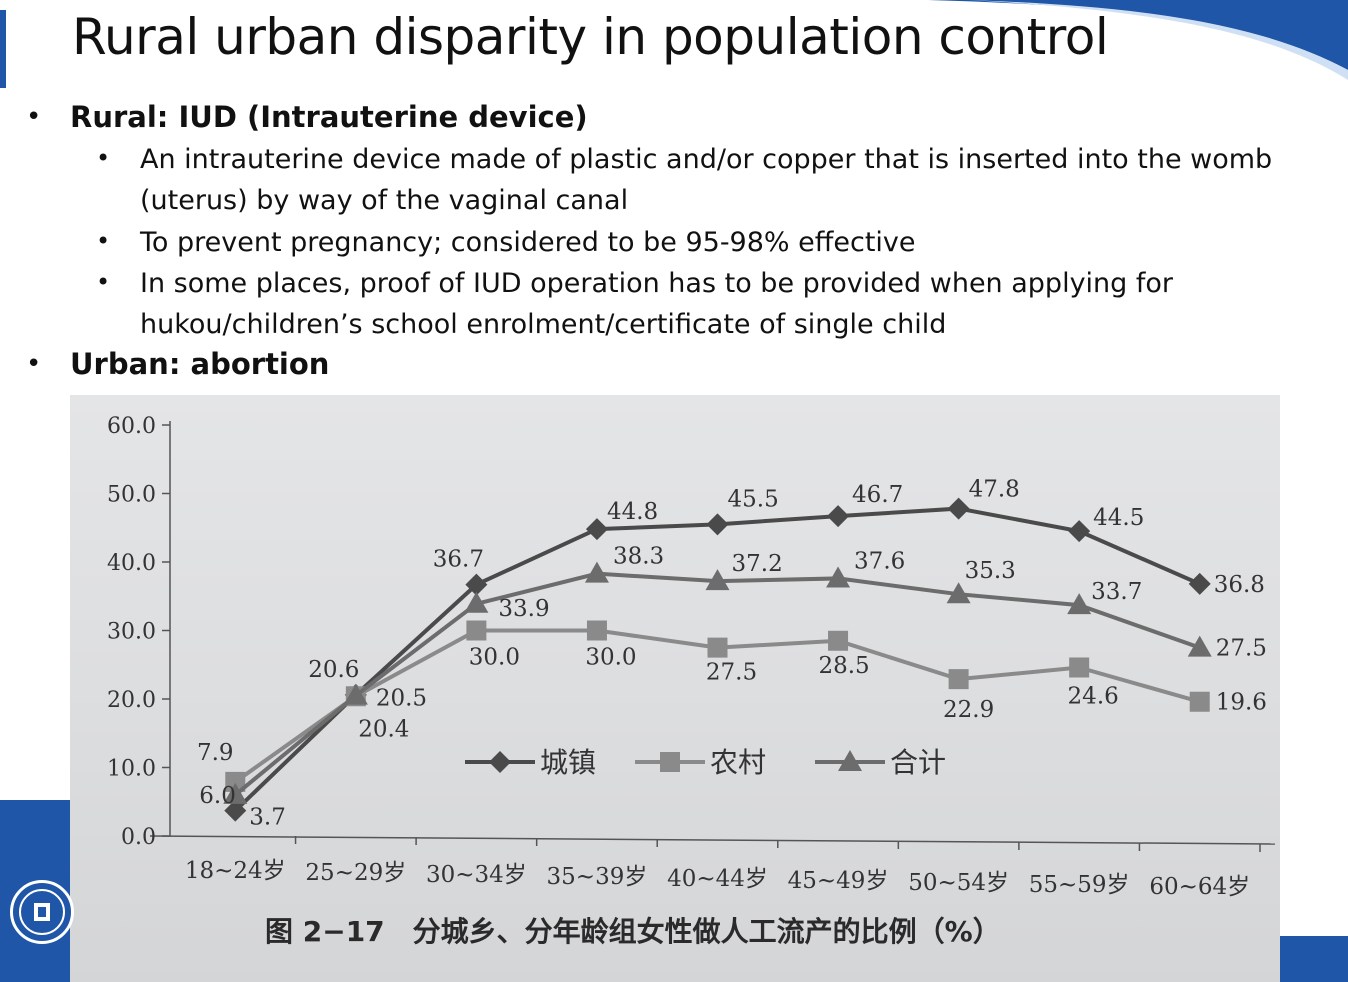 The height and width of the screenshot is (982, 1348). What do you see at coordinates (267, 818) in the screenshot?
I see `data-label: 3.7` at bounding box center [267, 818].